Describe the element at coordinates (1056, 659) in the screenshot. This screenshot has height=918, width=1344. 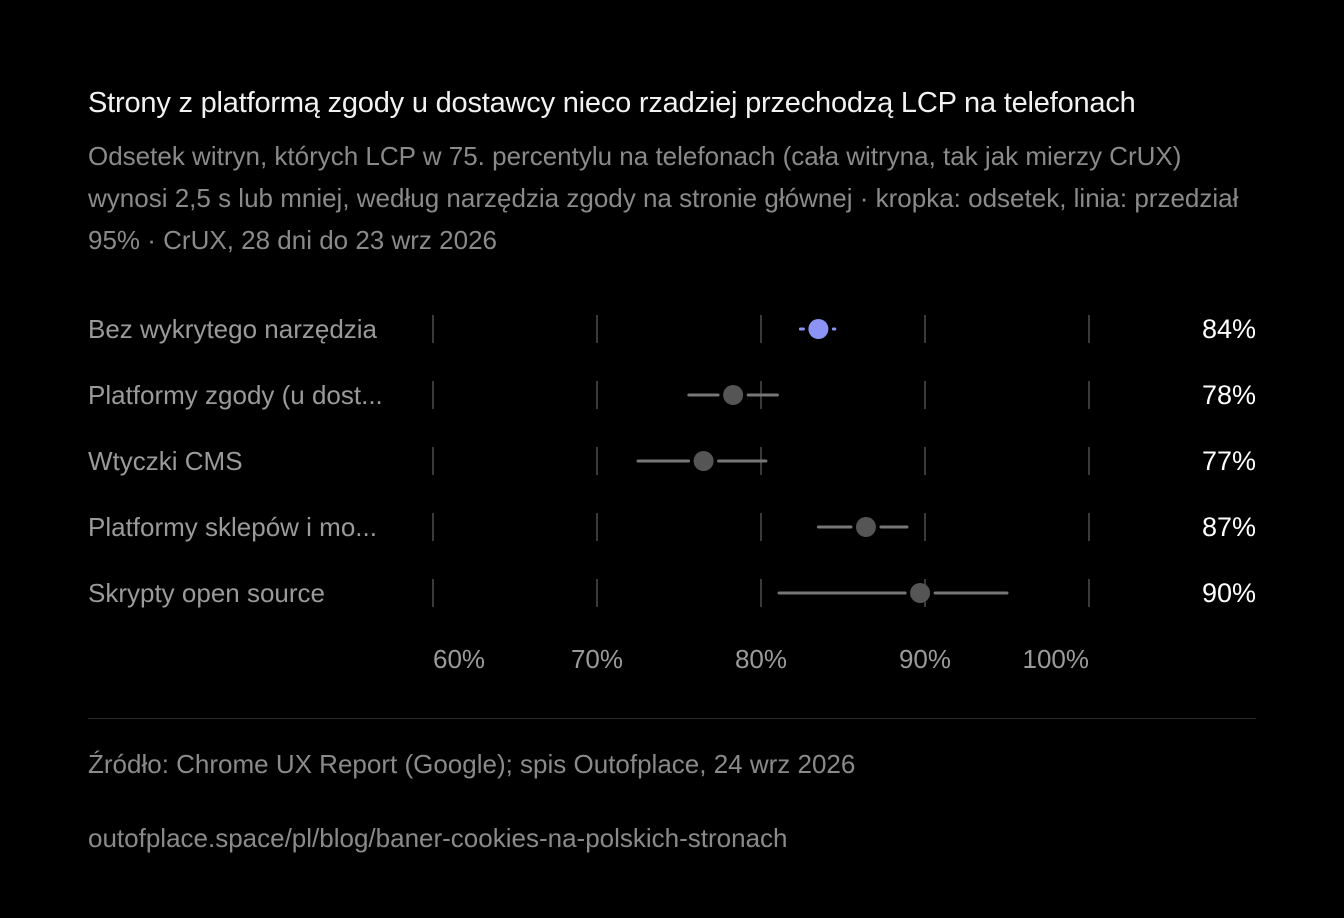
I see `x-tick-label: 100%` at that location.